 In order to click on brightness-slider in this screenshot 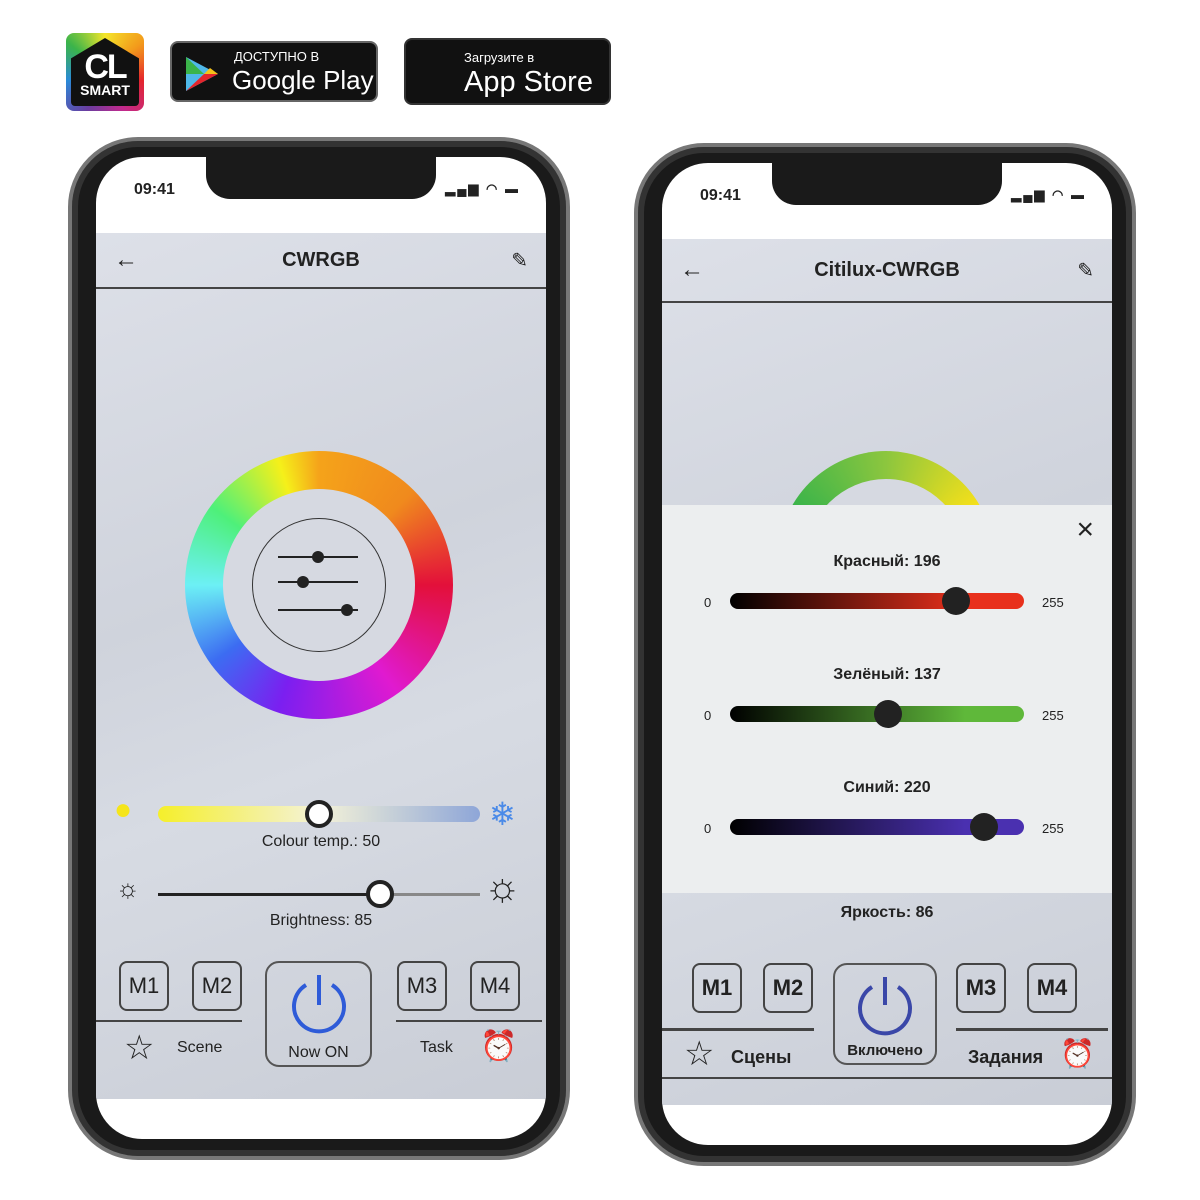, I will do `click(319, 894)`.